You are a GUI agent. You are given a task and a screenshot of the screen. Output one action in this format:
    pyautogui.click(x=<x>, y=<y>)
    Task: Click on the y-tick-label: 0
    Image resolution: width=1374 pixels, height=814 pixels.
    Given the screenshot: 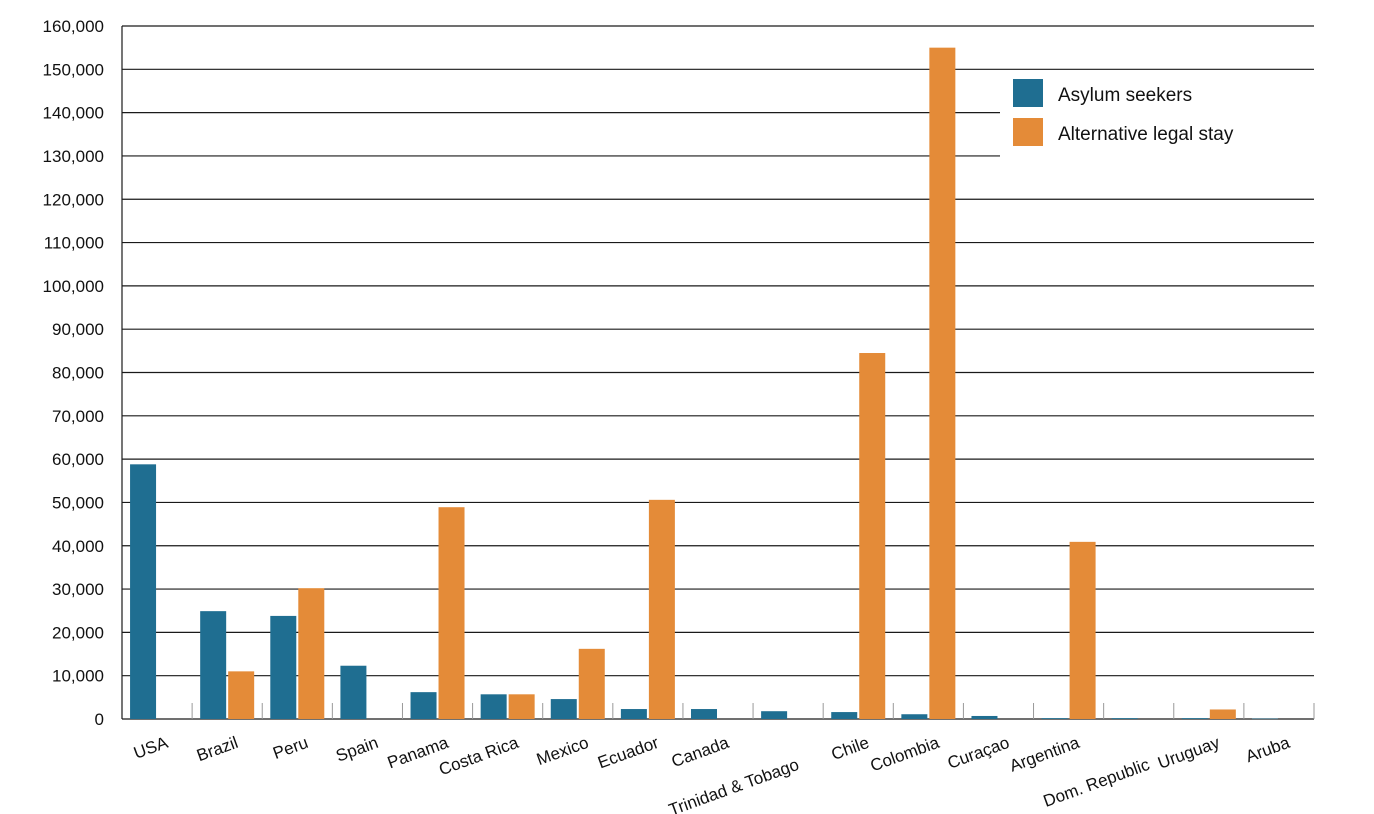 What is the action you would take?
    pyautogui.click(x=99, y=719)
    